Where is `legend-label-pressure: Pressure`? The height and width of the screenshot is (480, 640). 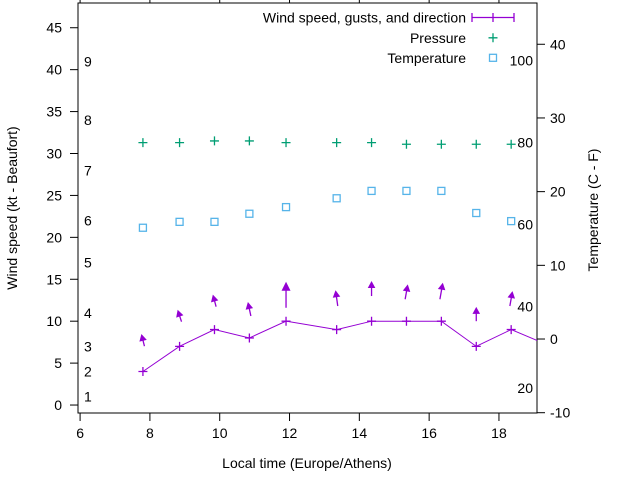 legend-label-pressure: Pressure is located at coordinates (438, 38).